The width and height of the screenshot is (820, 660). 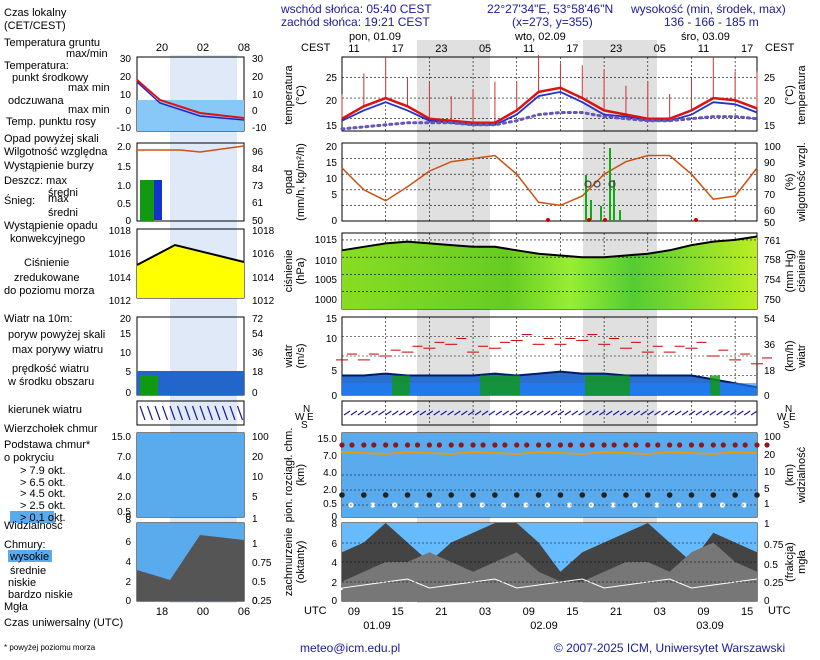 I want to click on tick: 4, so click(x=128, y=562).